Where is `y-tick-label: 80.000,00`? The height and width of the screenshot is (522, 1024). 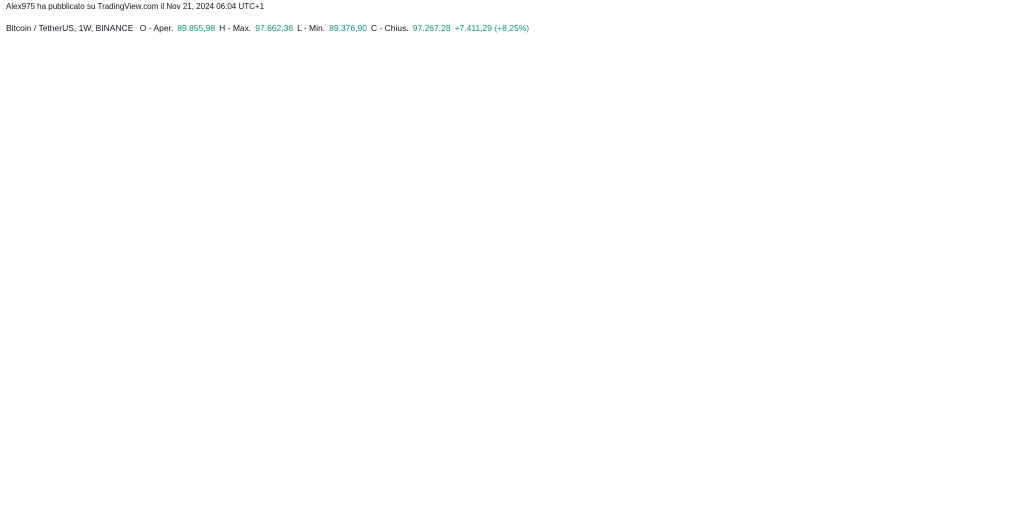
y-tick-label: 80.000,00 is located at coordinates (986, 174).